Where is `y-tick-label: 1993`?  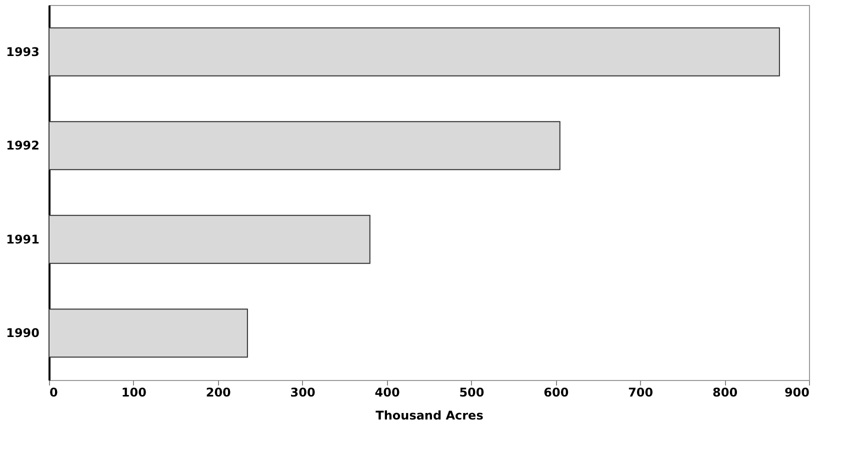
y-tick-label: 1993 is located at coordinates (23, 51).